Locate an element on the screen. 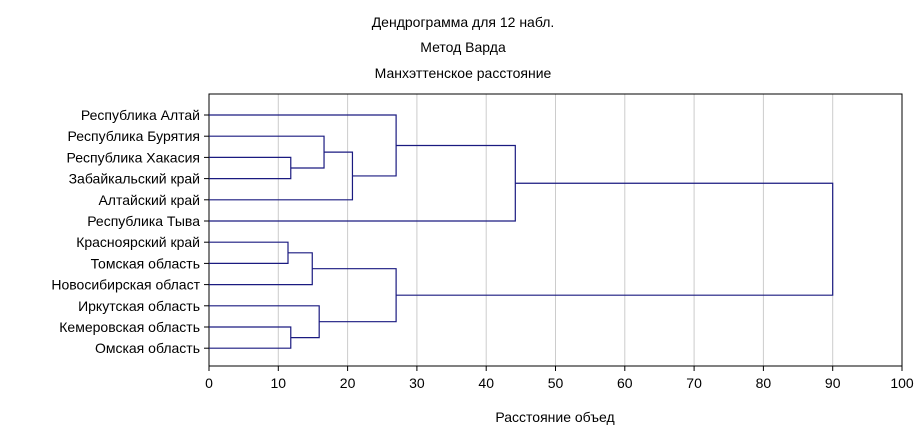 This screenshot has height=441, width=920. chart-title: Дендрограмма для 12 набл. is located at coordinates (463, 22).